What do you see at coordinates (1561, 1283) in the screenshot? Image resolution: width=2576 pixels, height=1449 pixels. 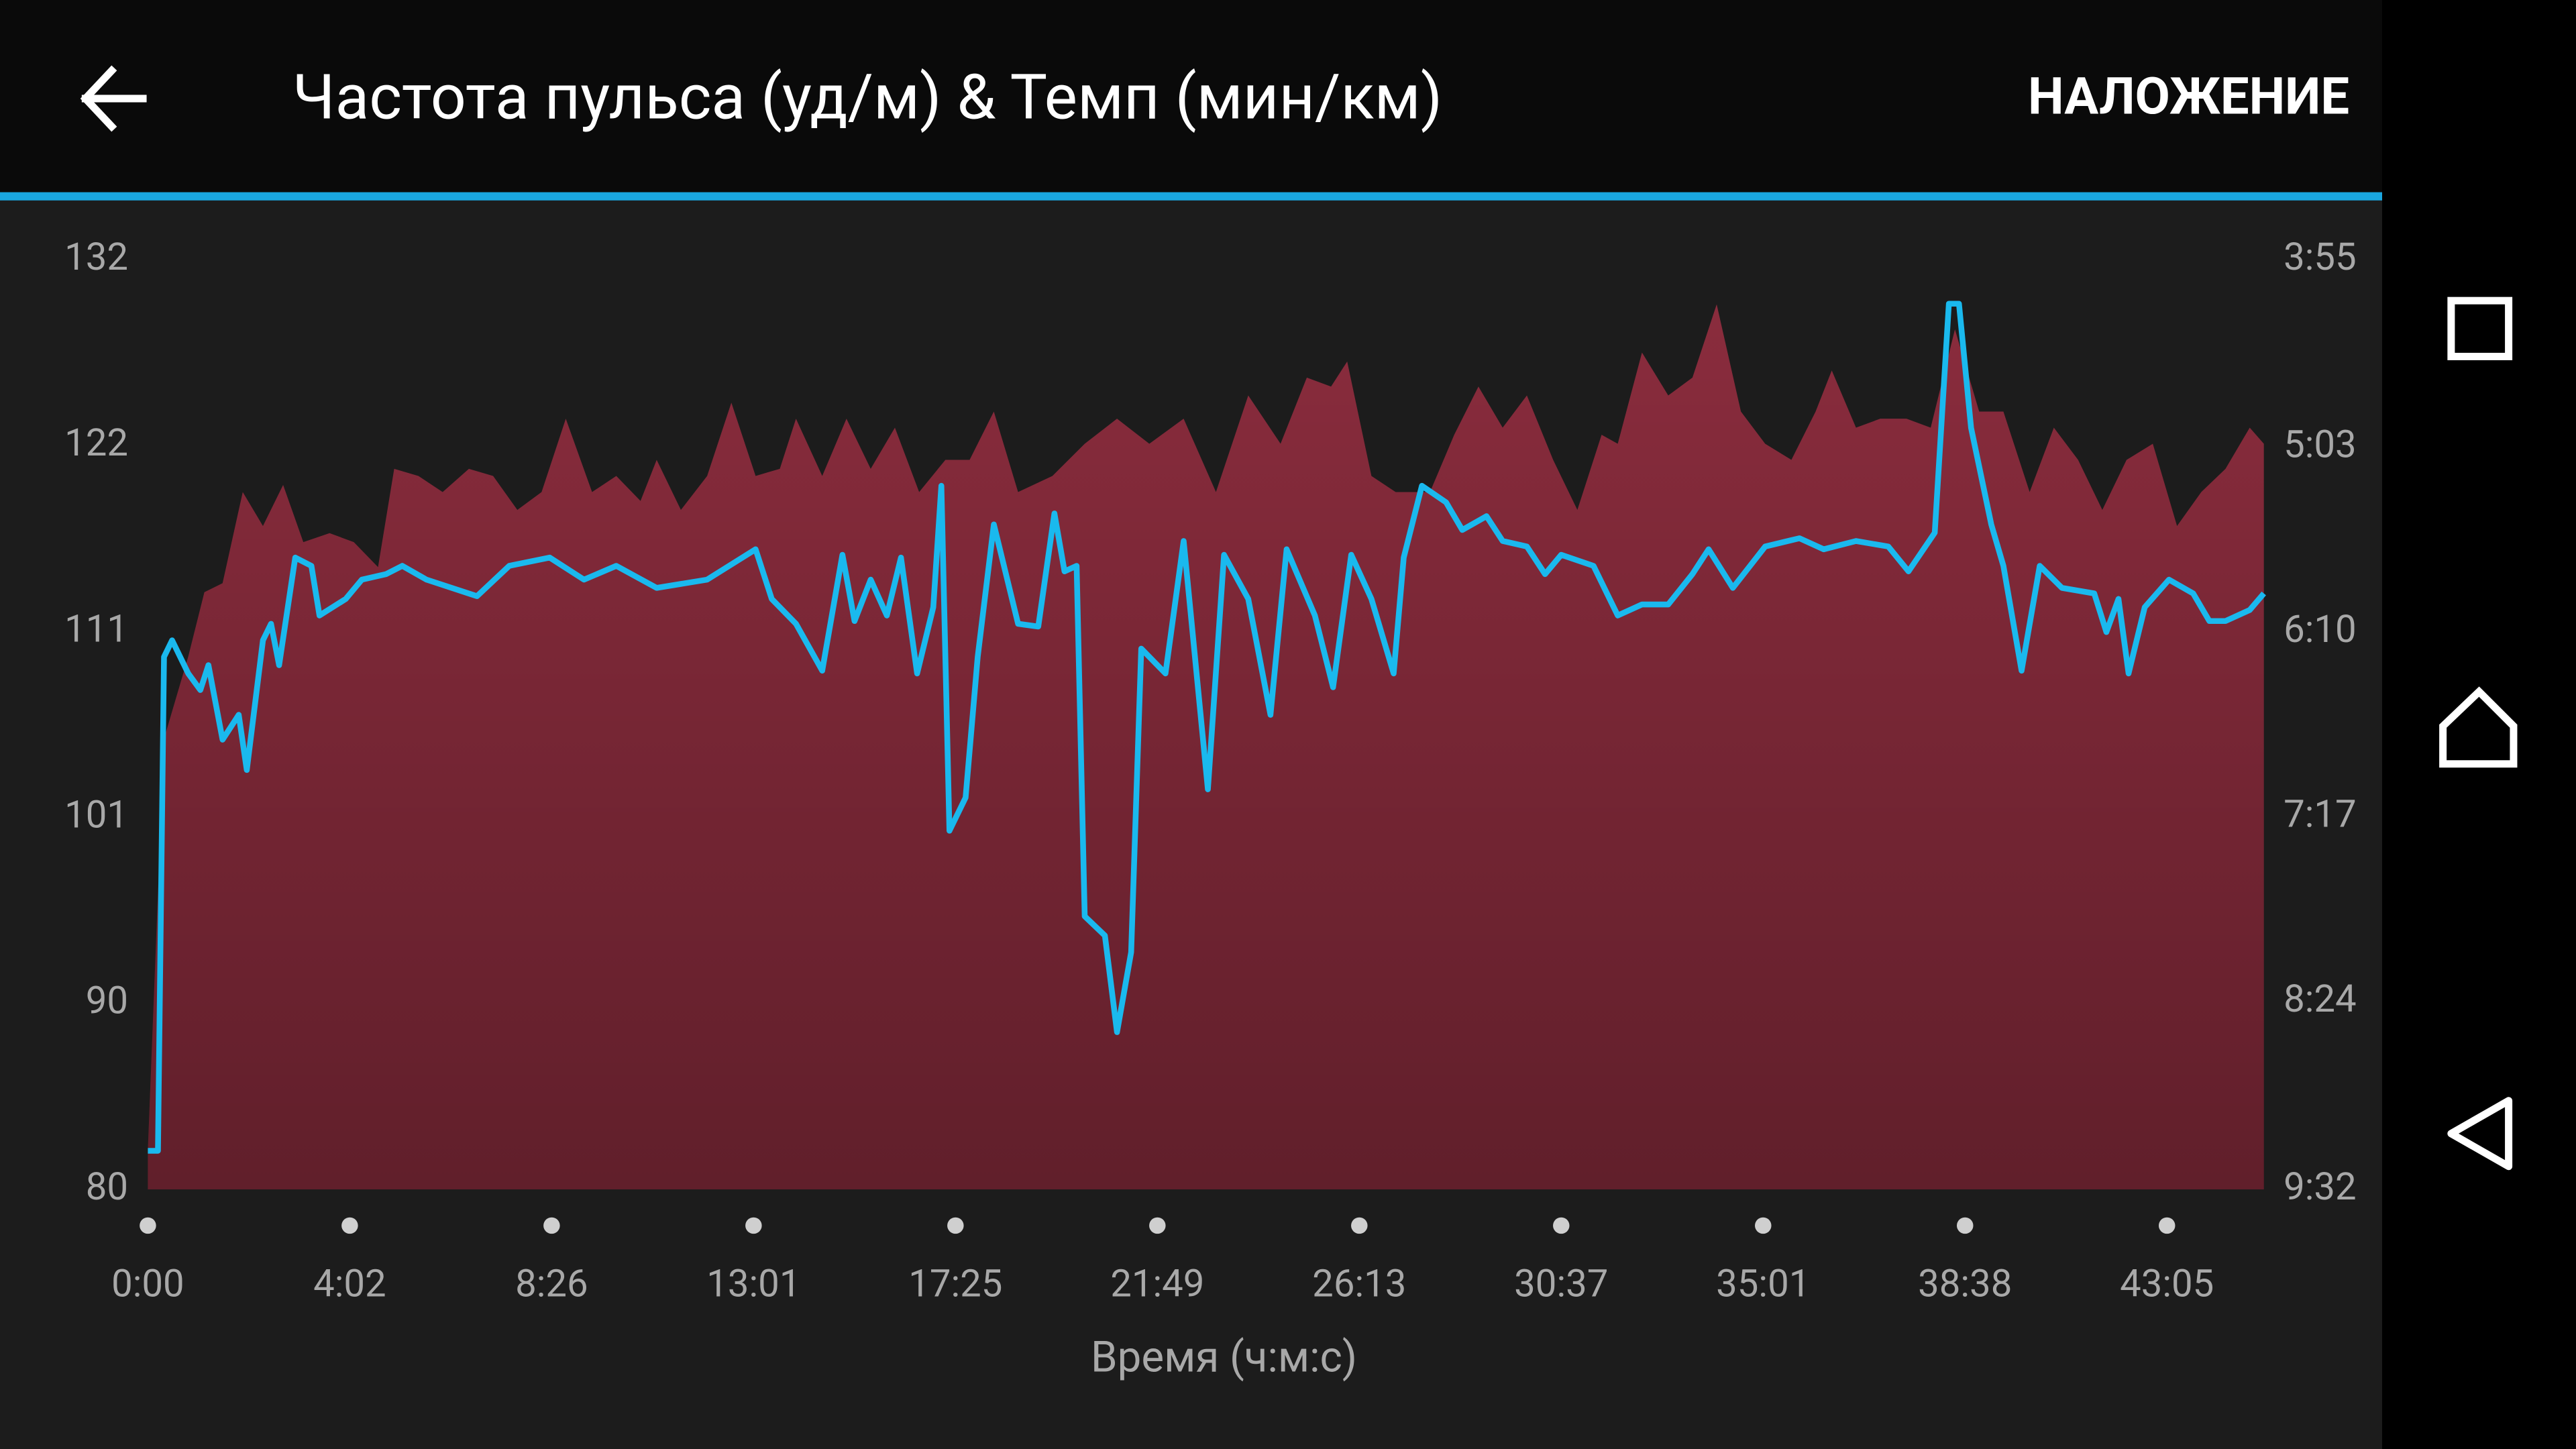 I see `x-tick-label: 30:37` at bounding box center [1561, 1283].